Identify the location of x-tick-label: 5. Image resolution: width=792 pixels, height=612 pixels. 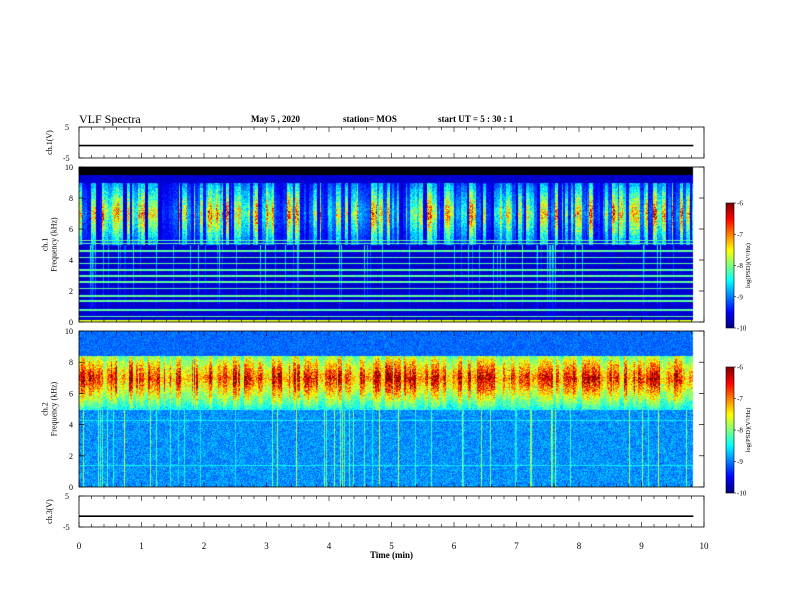
(391, 546).